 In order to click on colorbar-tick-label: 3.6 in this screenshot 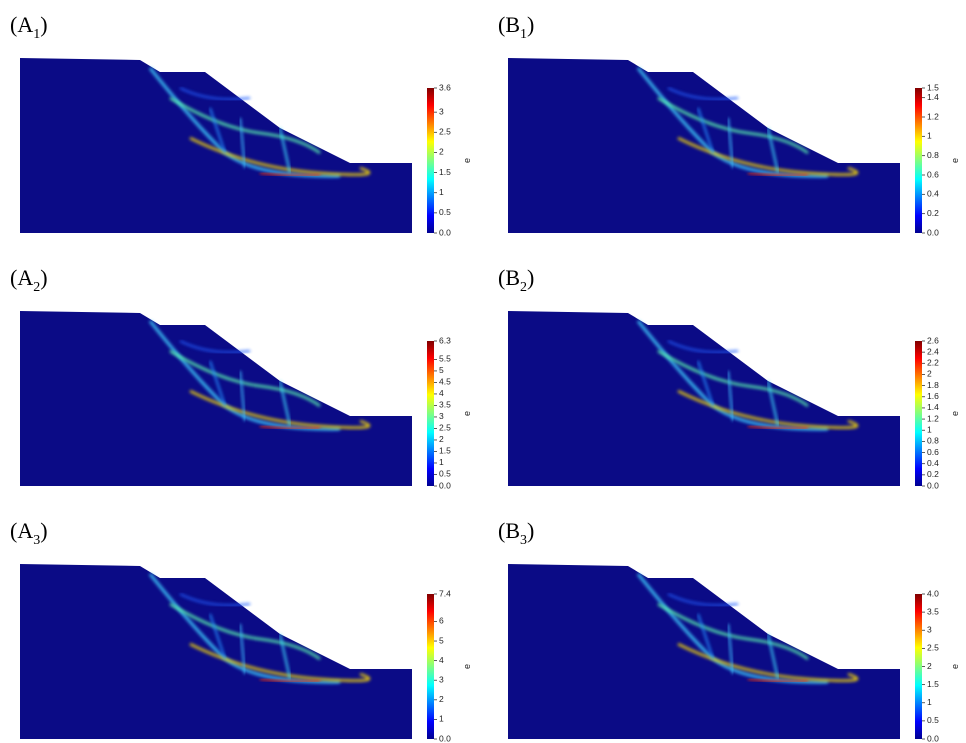, I will do `click(445, 87)`.